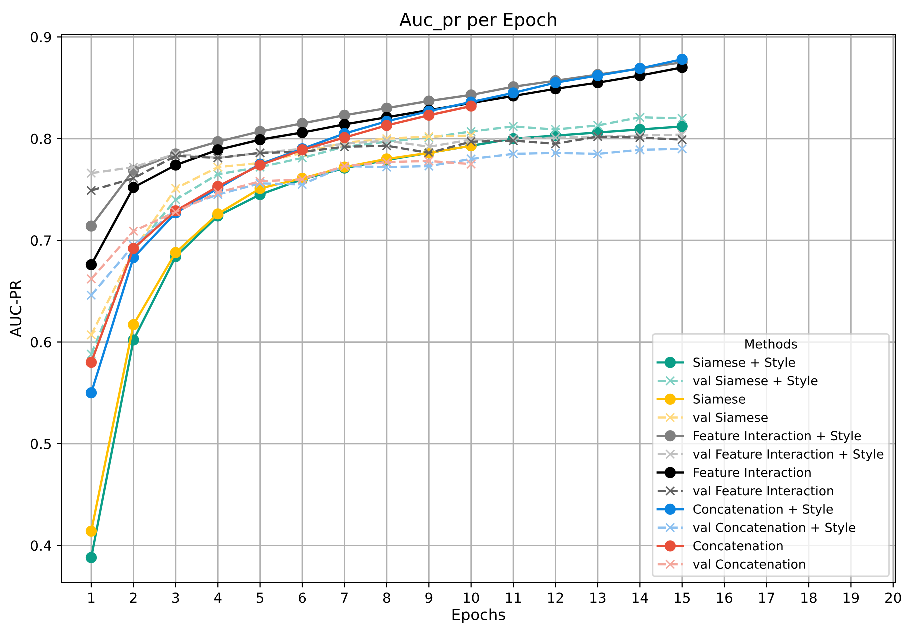 This screenshot has width=911, height=630. I want to click on x-tick-label: 20, so click(894, 598).